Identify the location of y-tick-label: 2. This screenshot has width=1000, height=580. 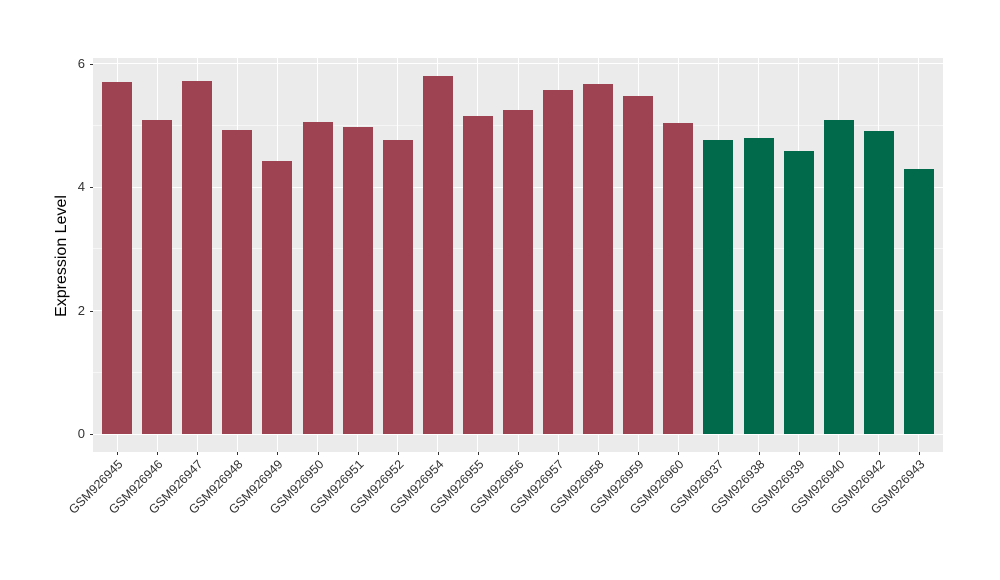
(81, 310).